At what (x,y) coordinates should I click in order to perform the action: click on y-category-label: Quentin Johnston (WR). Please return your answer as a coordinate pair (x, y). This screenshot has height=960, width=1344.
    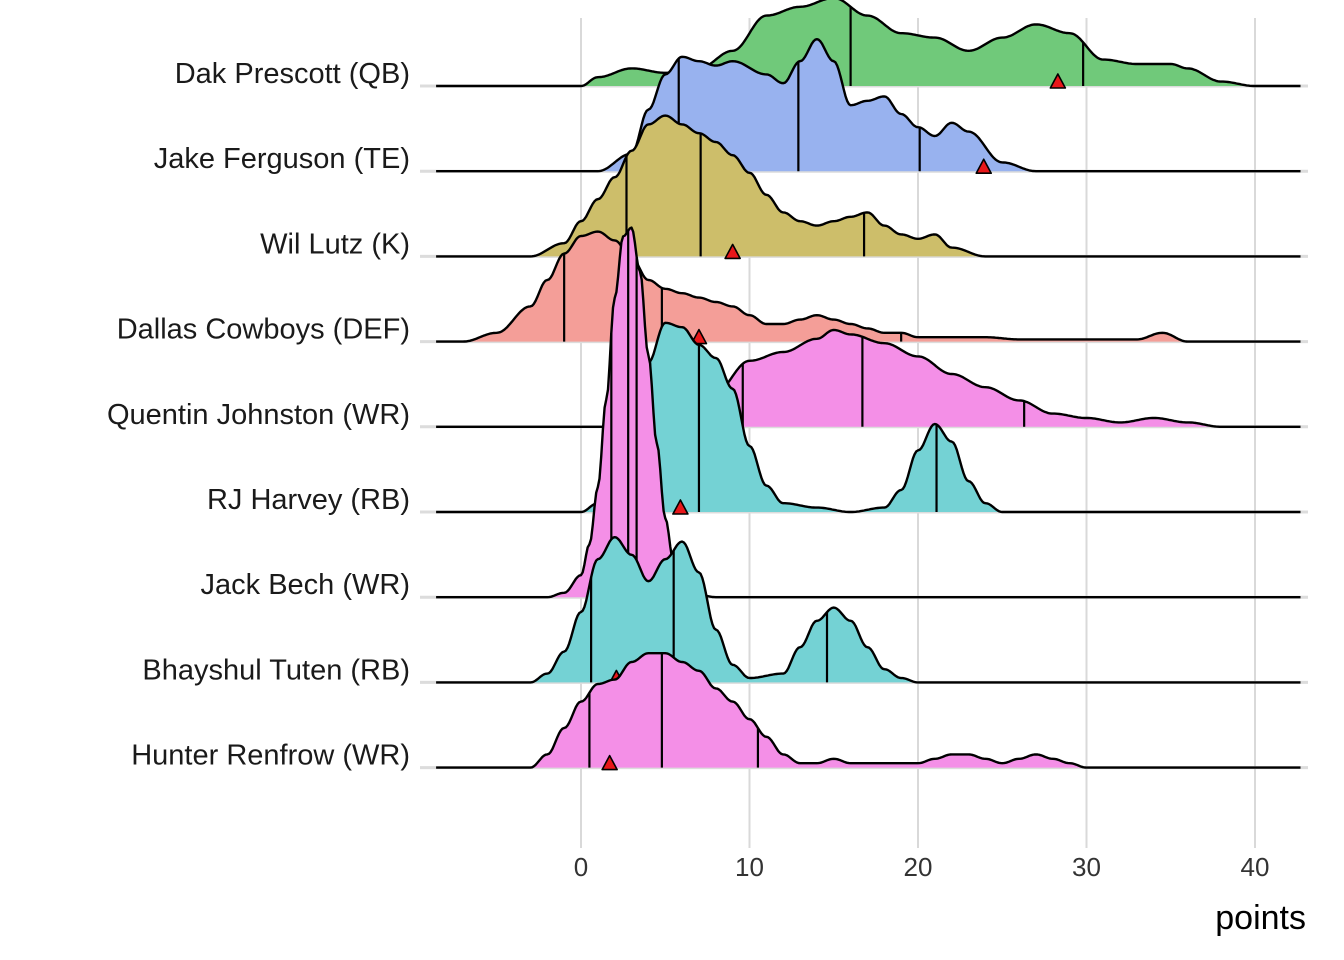
    Looking at the image, I should click on (258, 415).